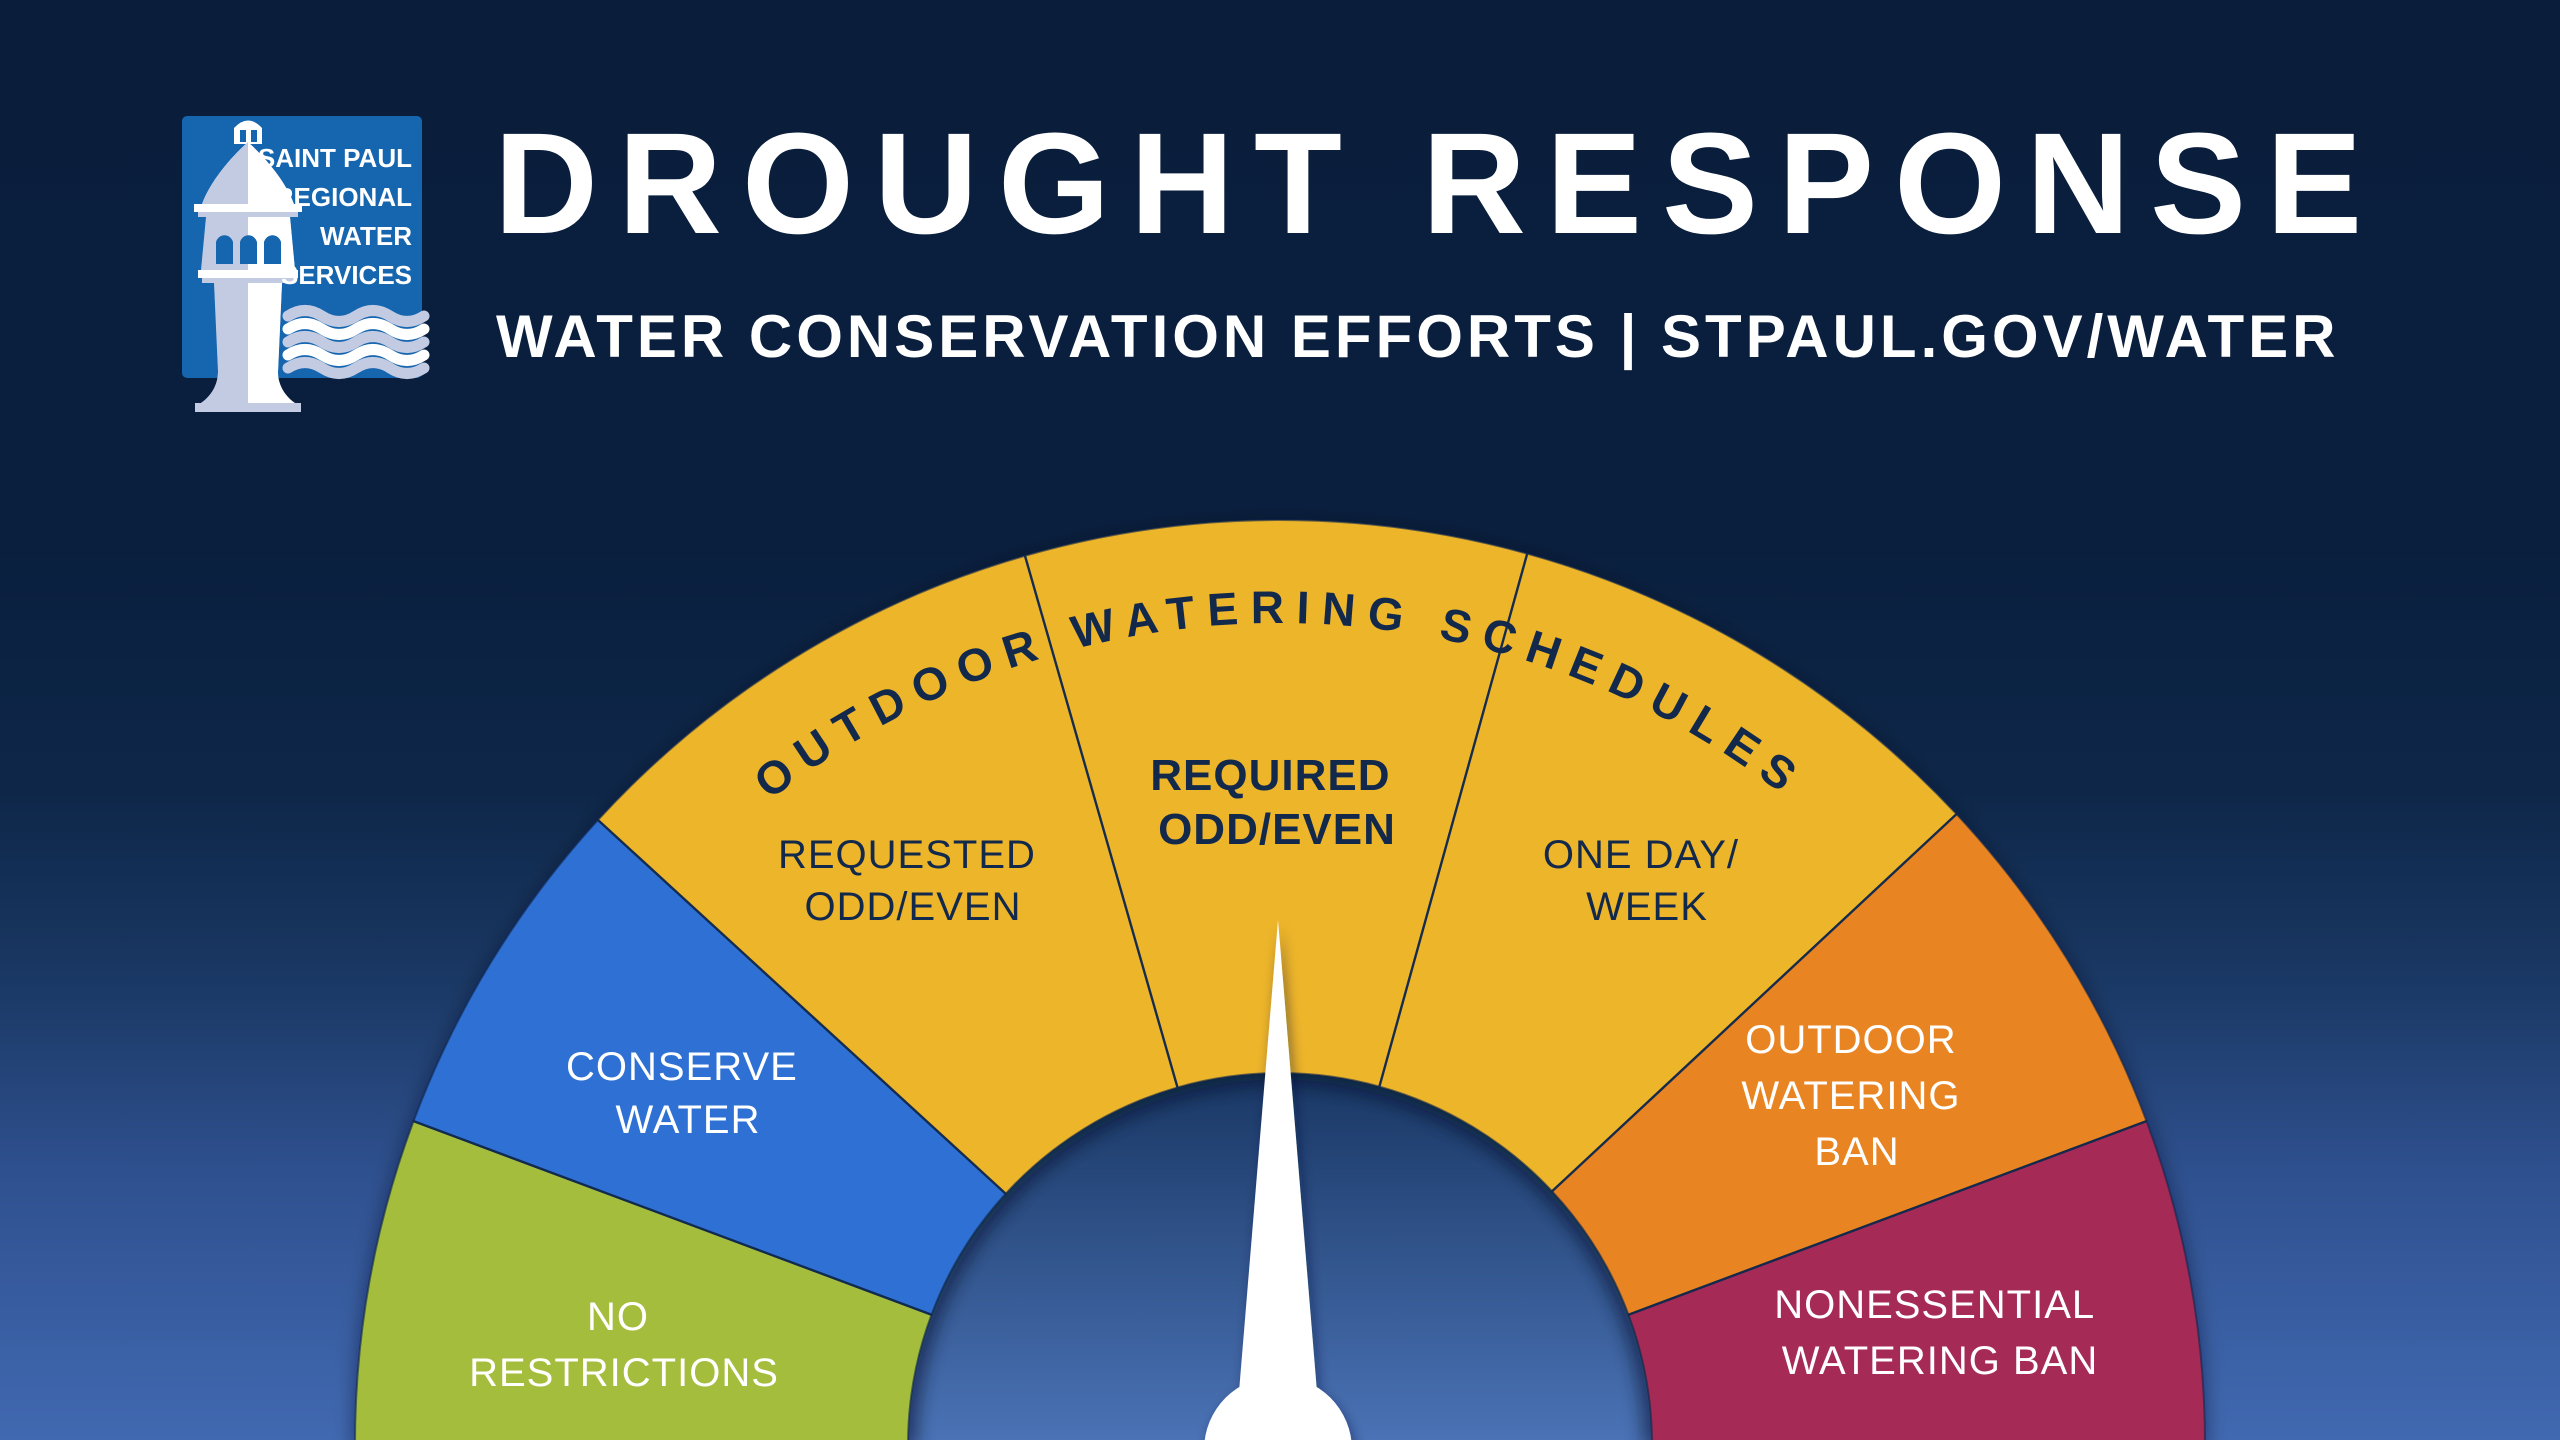  What do you see at coordinates (688, 1093) in the screenshot?
I see `gauge-segment-label-conserve-water: CONSERVE WATER` at bounding box center [688, 1093].